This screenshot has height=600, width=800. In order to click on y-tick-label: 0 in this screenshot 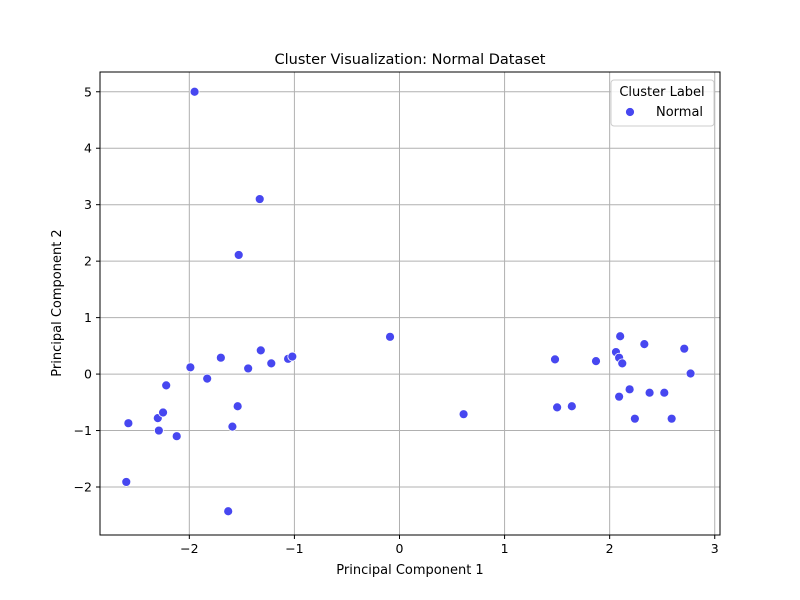, I will do `click(88, 374)`.